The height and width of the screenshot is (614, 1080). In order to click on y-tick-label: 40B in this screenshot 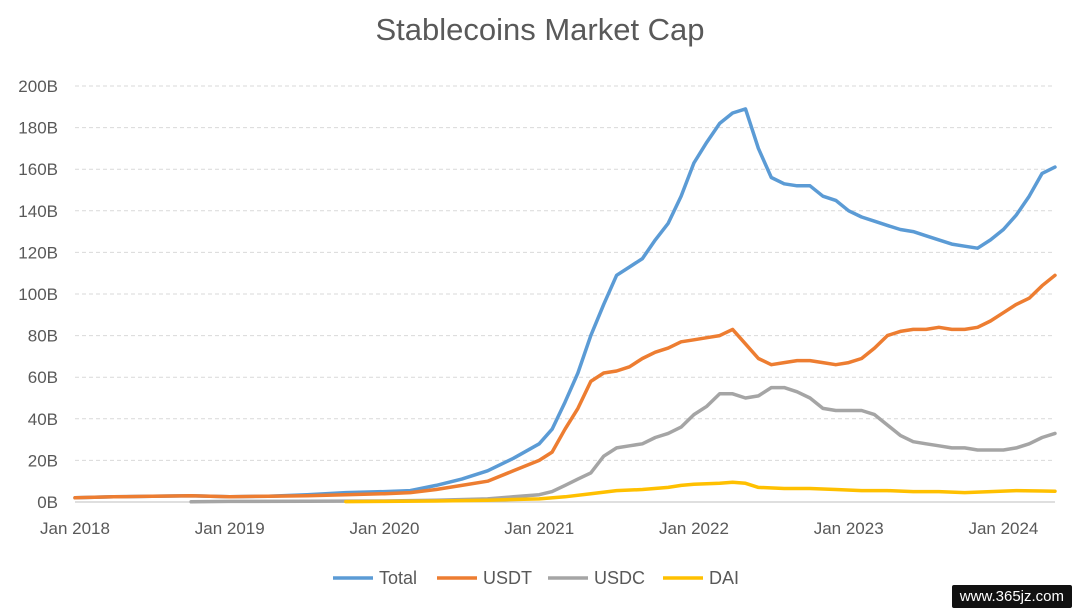, I will do `click(43, 419)`.